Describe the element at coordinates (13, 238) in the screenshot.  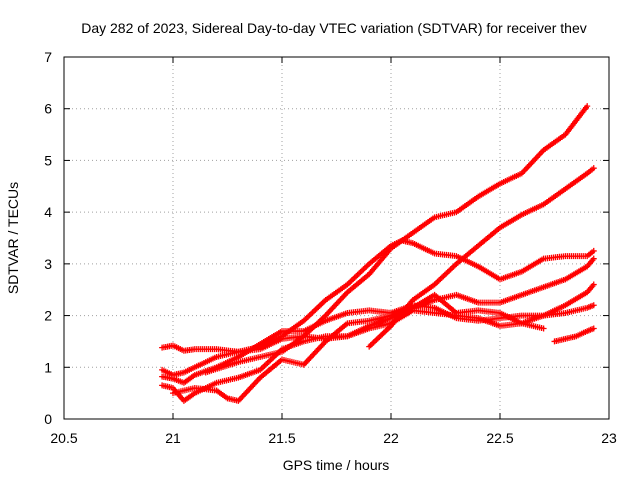
I see `y-axis-label: SDTVAR / TECUs` at that location.